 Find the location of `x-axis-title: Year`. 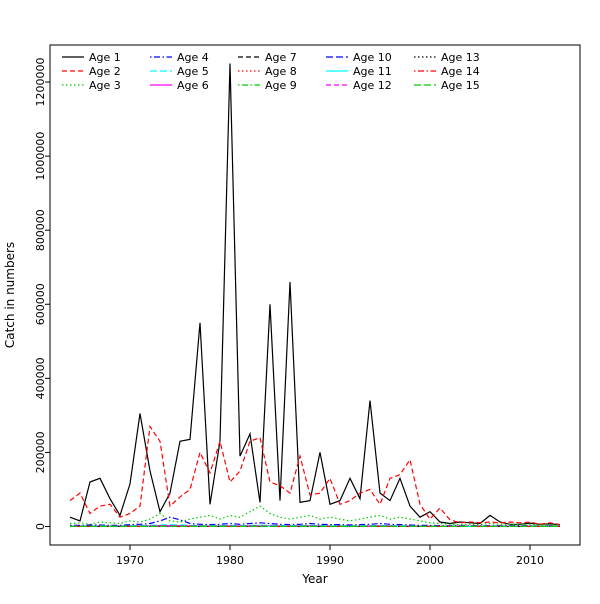

x-axis-title: Year is located at coordinates (314, 579).